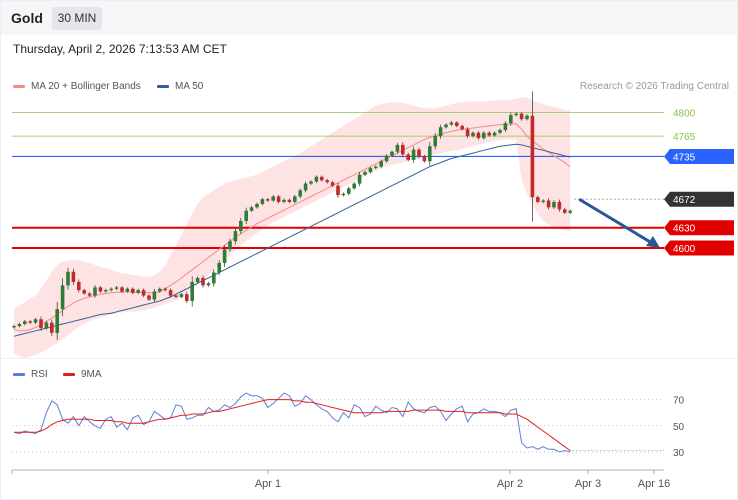 The image size is (738, 500). What do you see at coordinates (19, 86) in the screenshot?
I see `ma20-swatch` at bounding box center [19, 86].